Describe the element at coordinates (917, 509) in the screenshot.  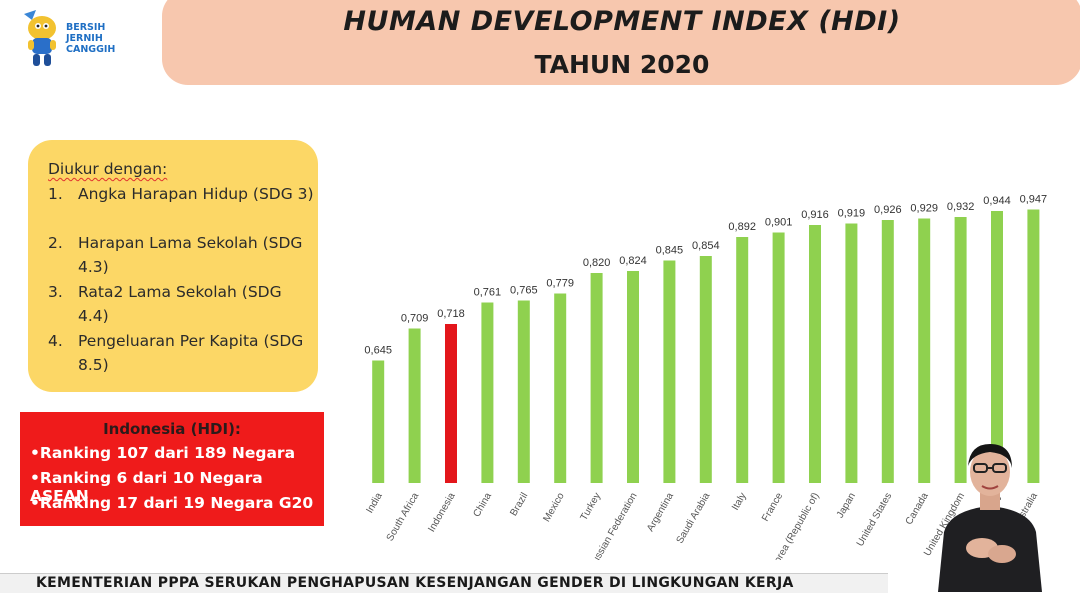
I see `category-label: Canada` at that location.